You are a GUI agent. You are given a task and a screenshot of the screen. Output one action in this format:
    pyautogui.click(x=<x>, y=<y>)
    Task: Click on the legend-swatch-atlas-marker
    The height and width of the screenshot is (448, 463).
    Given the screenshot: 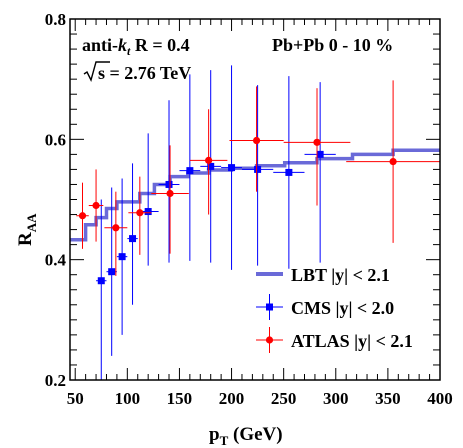 What is the action you would take?
    pyautogui.click(x=269, y=340)
    